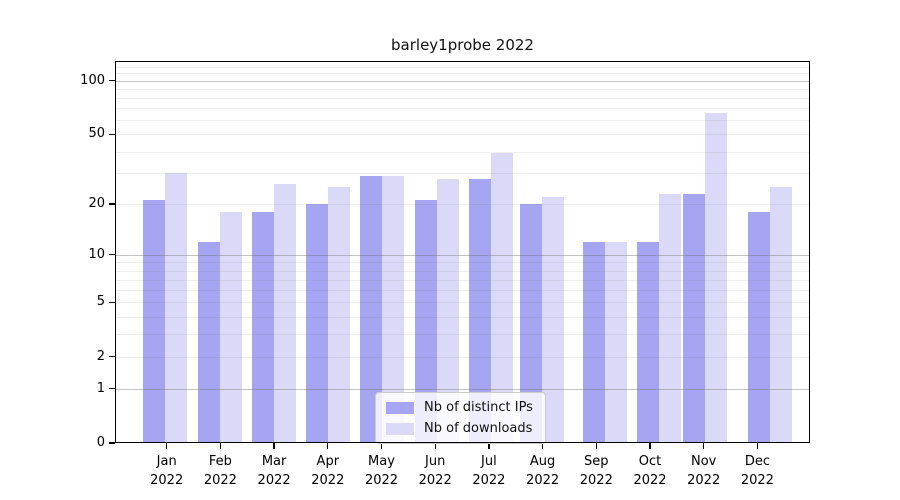 The image size is (900, 500). I want to click on x-tick-label-apr: Apr 2022, so click(328, 471).